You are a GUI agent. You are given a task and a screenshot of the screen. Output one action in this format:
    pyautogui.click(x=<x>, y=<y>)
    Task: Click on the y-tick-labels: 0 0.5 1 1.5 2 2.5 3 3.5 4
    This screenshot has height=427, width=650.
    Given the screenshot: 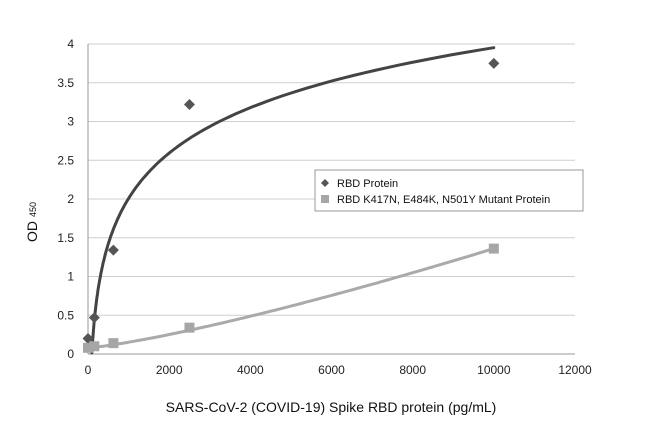 What is the action you would take?
    pyautogui.click(x=65, y=199)
    